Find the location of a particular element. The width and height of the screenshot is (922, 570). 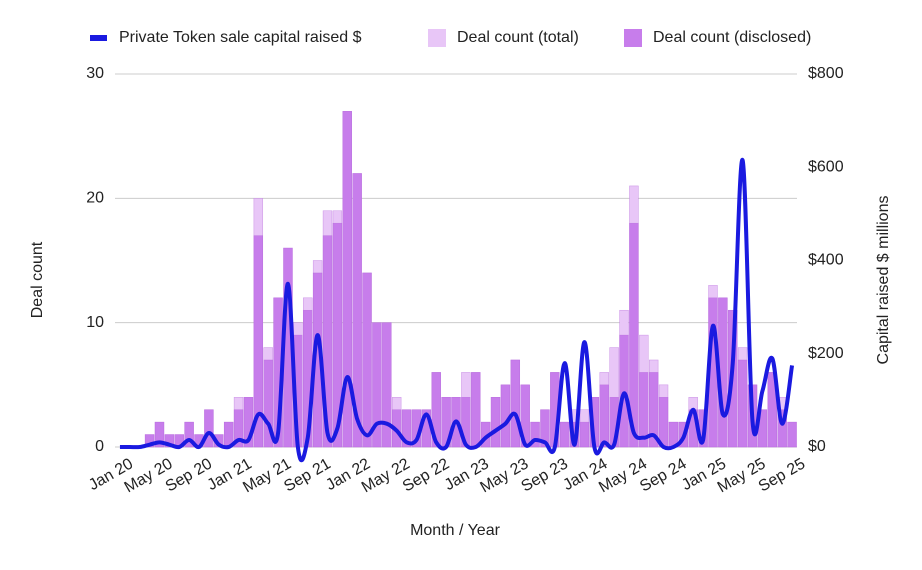

y2-tick-label: $600 is located at coordinates (826, 166).